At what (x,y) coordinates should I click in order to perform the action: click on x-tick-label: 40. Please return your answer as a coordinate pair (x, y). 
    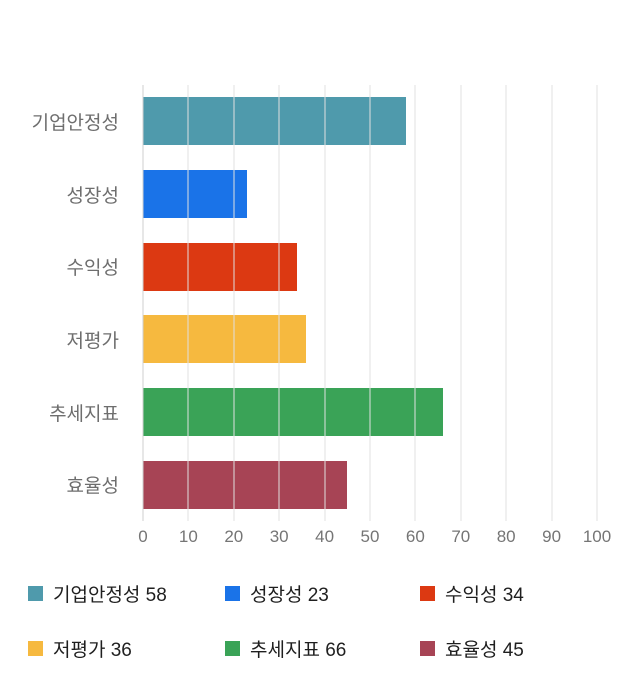
    Looking at the image, I should click on (325, 536).